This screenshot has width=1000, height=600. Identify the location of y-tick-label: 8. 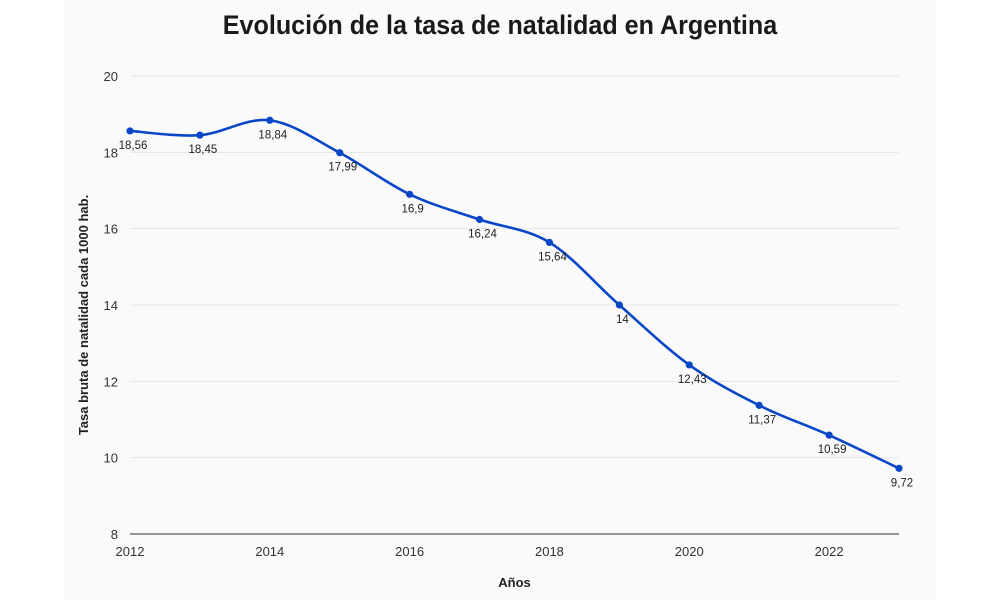
(114, 534).